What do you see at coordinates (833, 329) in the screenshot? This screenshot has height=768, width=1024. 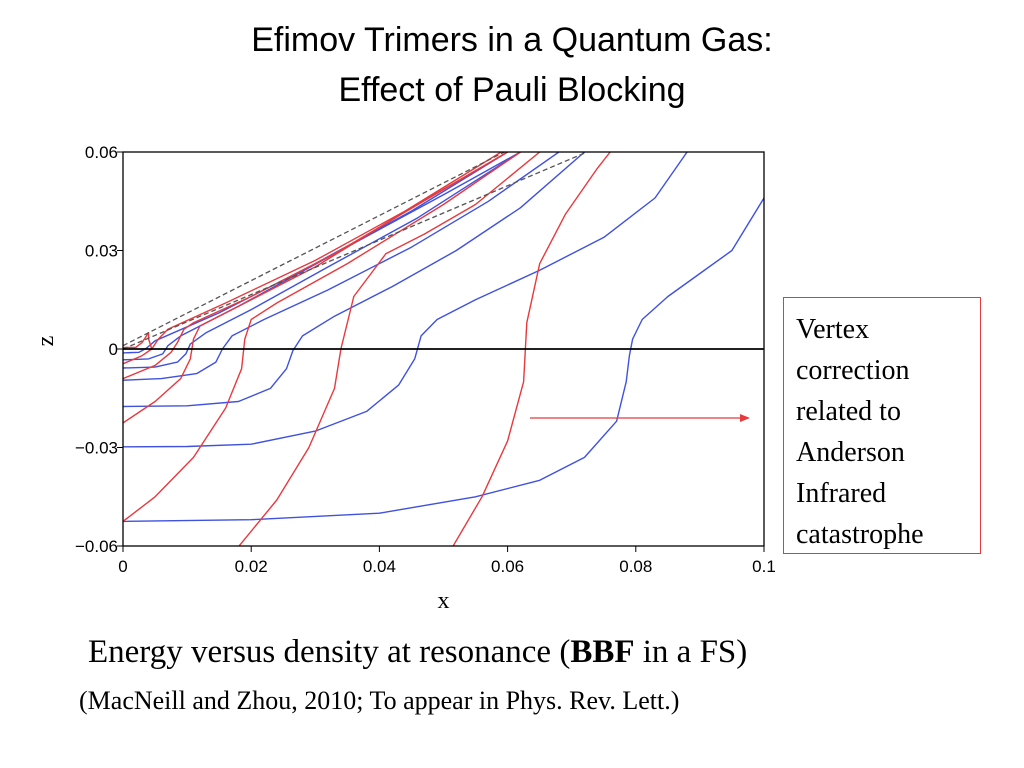 I see `callout-line: Vertex` at bounding box center [833, 329].